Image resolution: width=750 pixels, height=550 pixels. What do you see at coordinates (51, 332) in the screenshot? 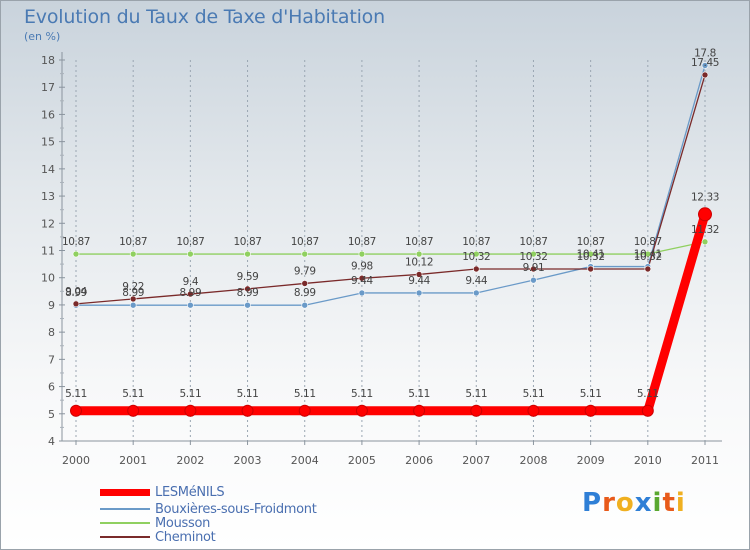
I see `y-tick-label: 8` at bounding box center [51, 332].